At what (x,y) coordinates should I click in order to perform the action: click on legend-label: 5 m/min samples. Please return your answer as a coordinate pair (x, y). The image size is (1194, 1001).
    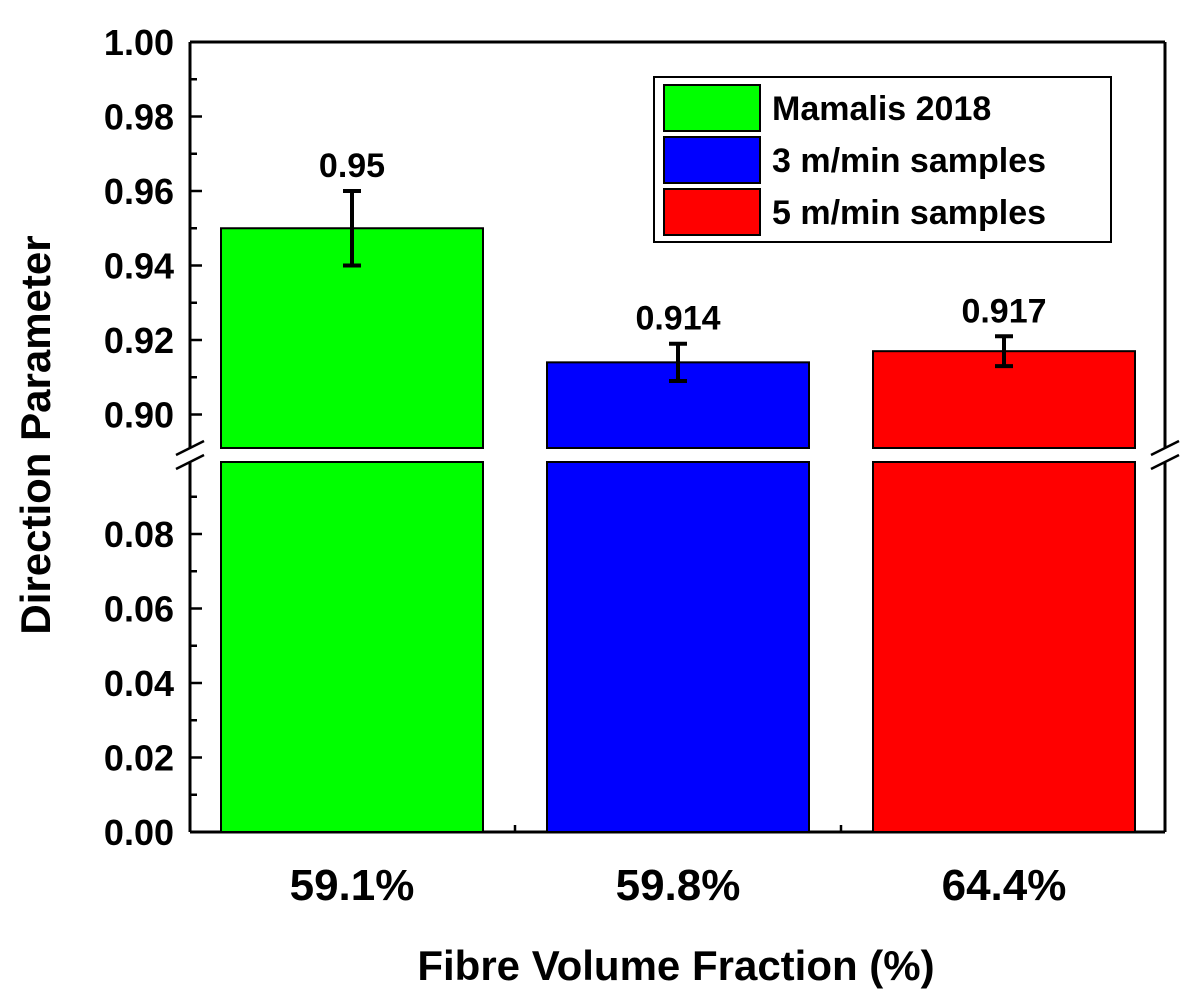
    Looking at the image, I should click on (909, 213).